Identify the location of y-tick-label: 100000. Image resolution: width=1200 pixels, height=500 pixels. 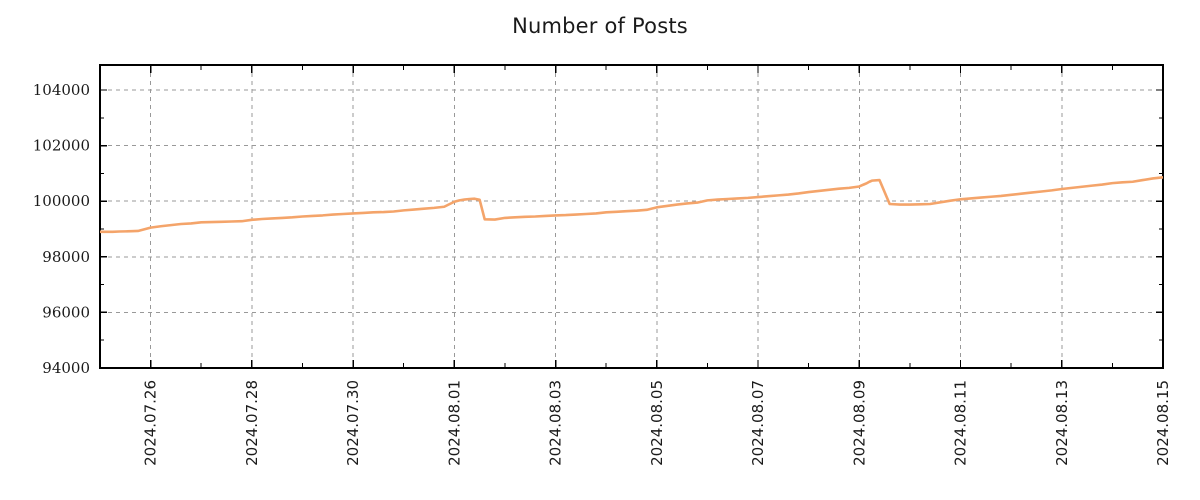
(61, 201).